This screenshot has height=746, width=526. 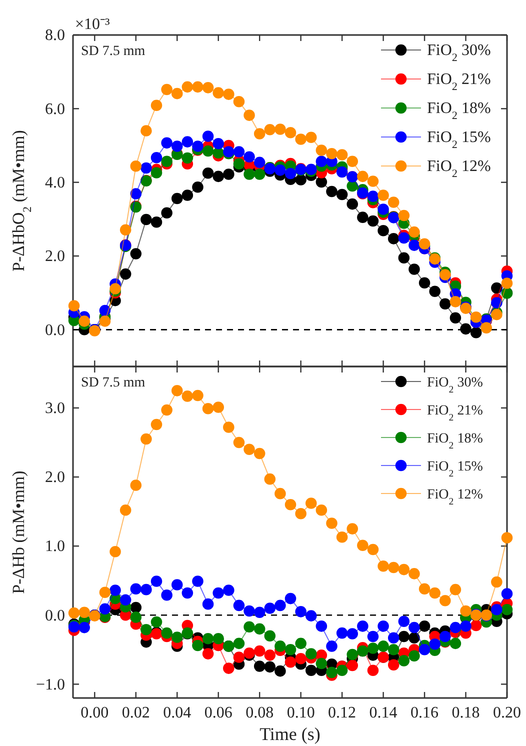 What do you see at coordinates (290, 734) in the screenshot?
I see `x-axis-title: Time (s)` at bounding box center [290, 734].